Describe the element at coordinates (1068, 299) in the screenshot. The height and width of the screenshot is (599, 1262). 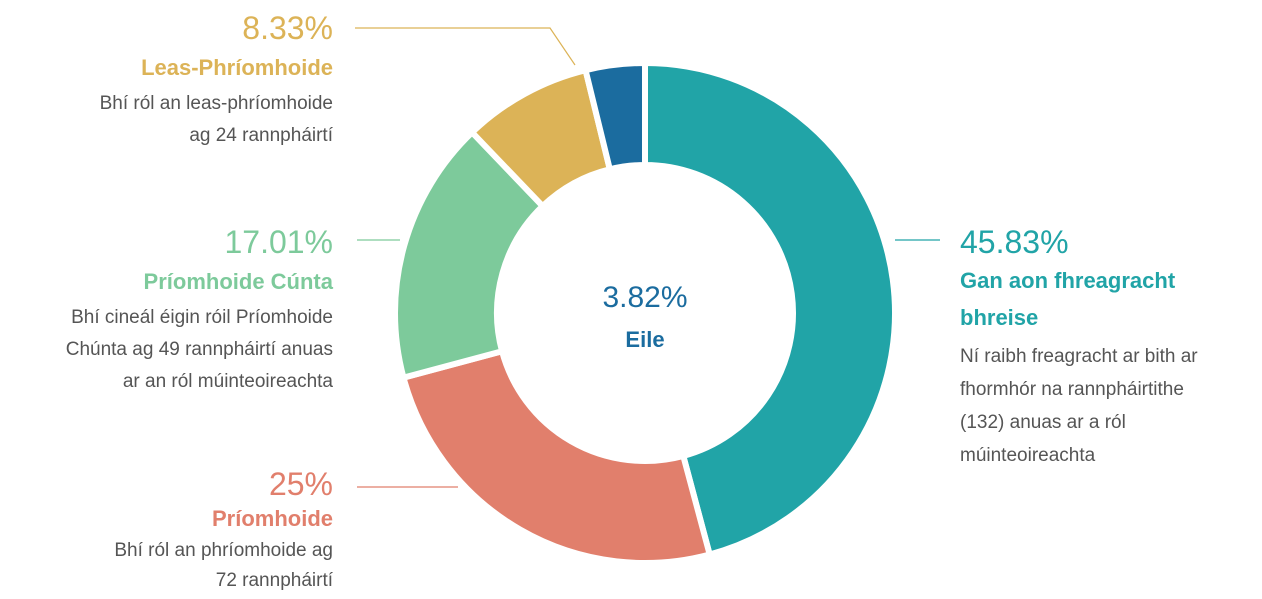
I see `slice-name: Gan aon fhreagracht bhreise` at that location.